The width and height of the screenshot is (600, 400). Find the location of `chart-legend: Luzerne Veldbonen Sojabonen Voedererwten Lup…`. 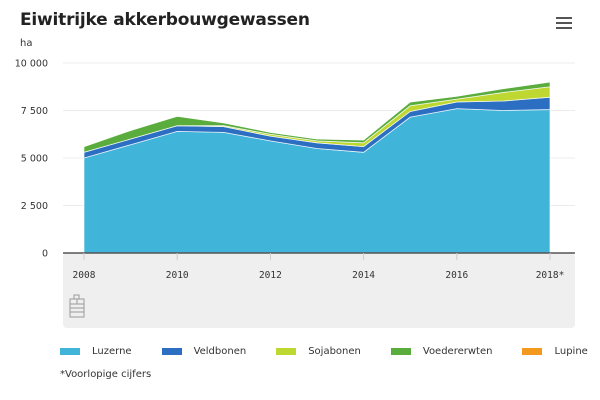

chart-legend: Luzerne Veldbonen Sojabonen Voedererwten Lup… is located at coordinates (330, 351).